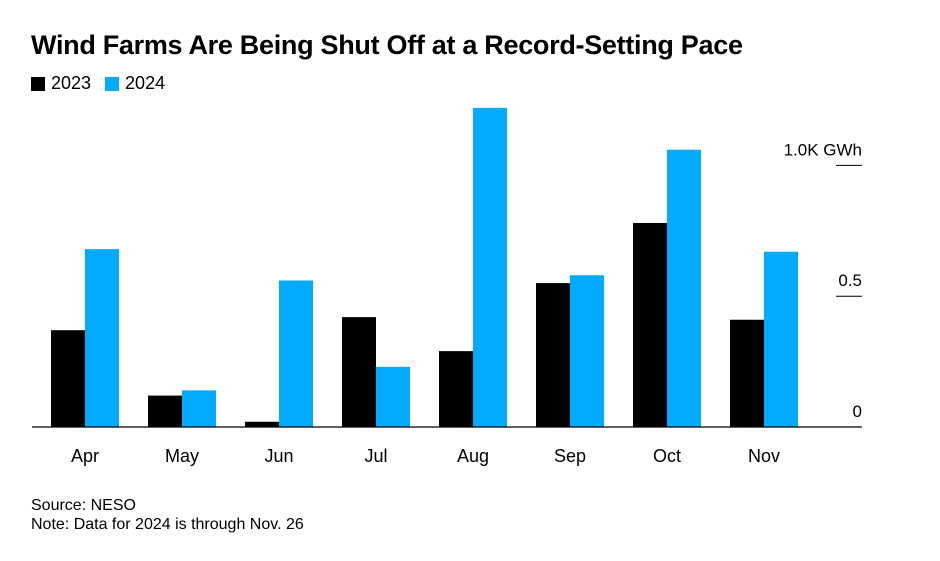  What do you see at coordinates (38, 83) in the screenshot?
I see `legend-swatch-2023` at bounding box center [38, 83].